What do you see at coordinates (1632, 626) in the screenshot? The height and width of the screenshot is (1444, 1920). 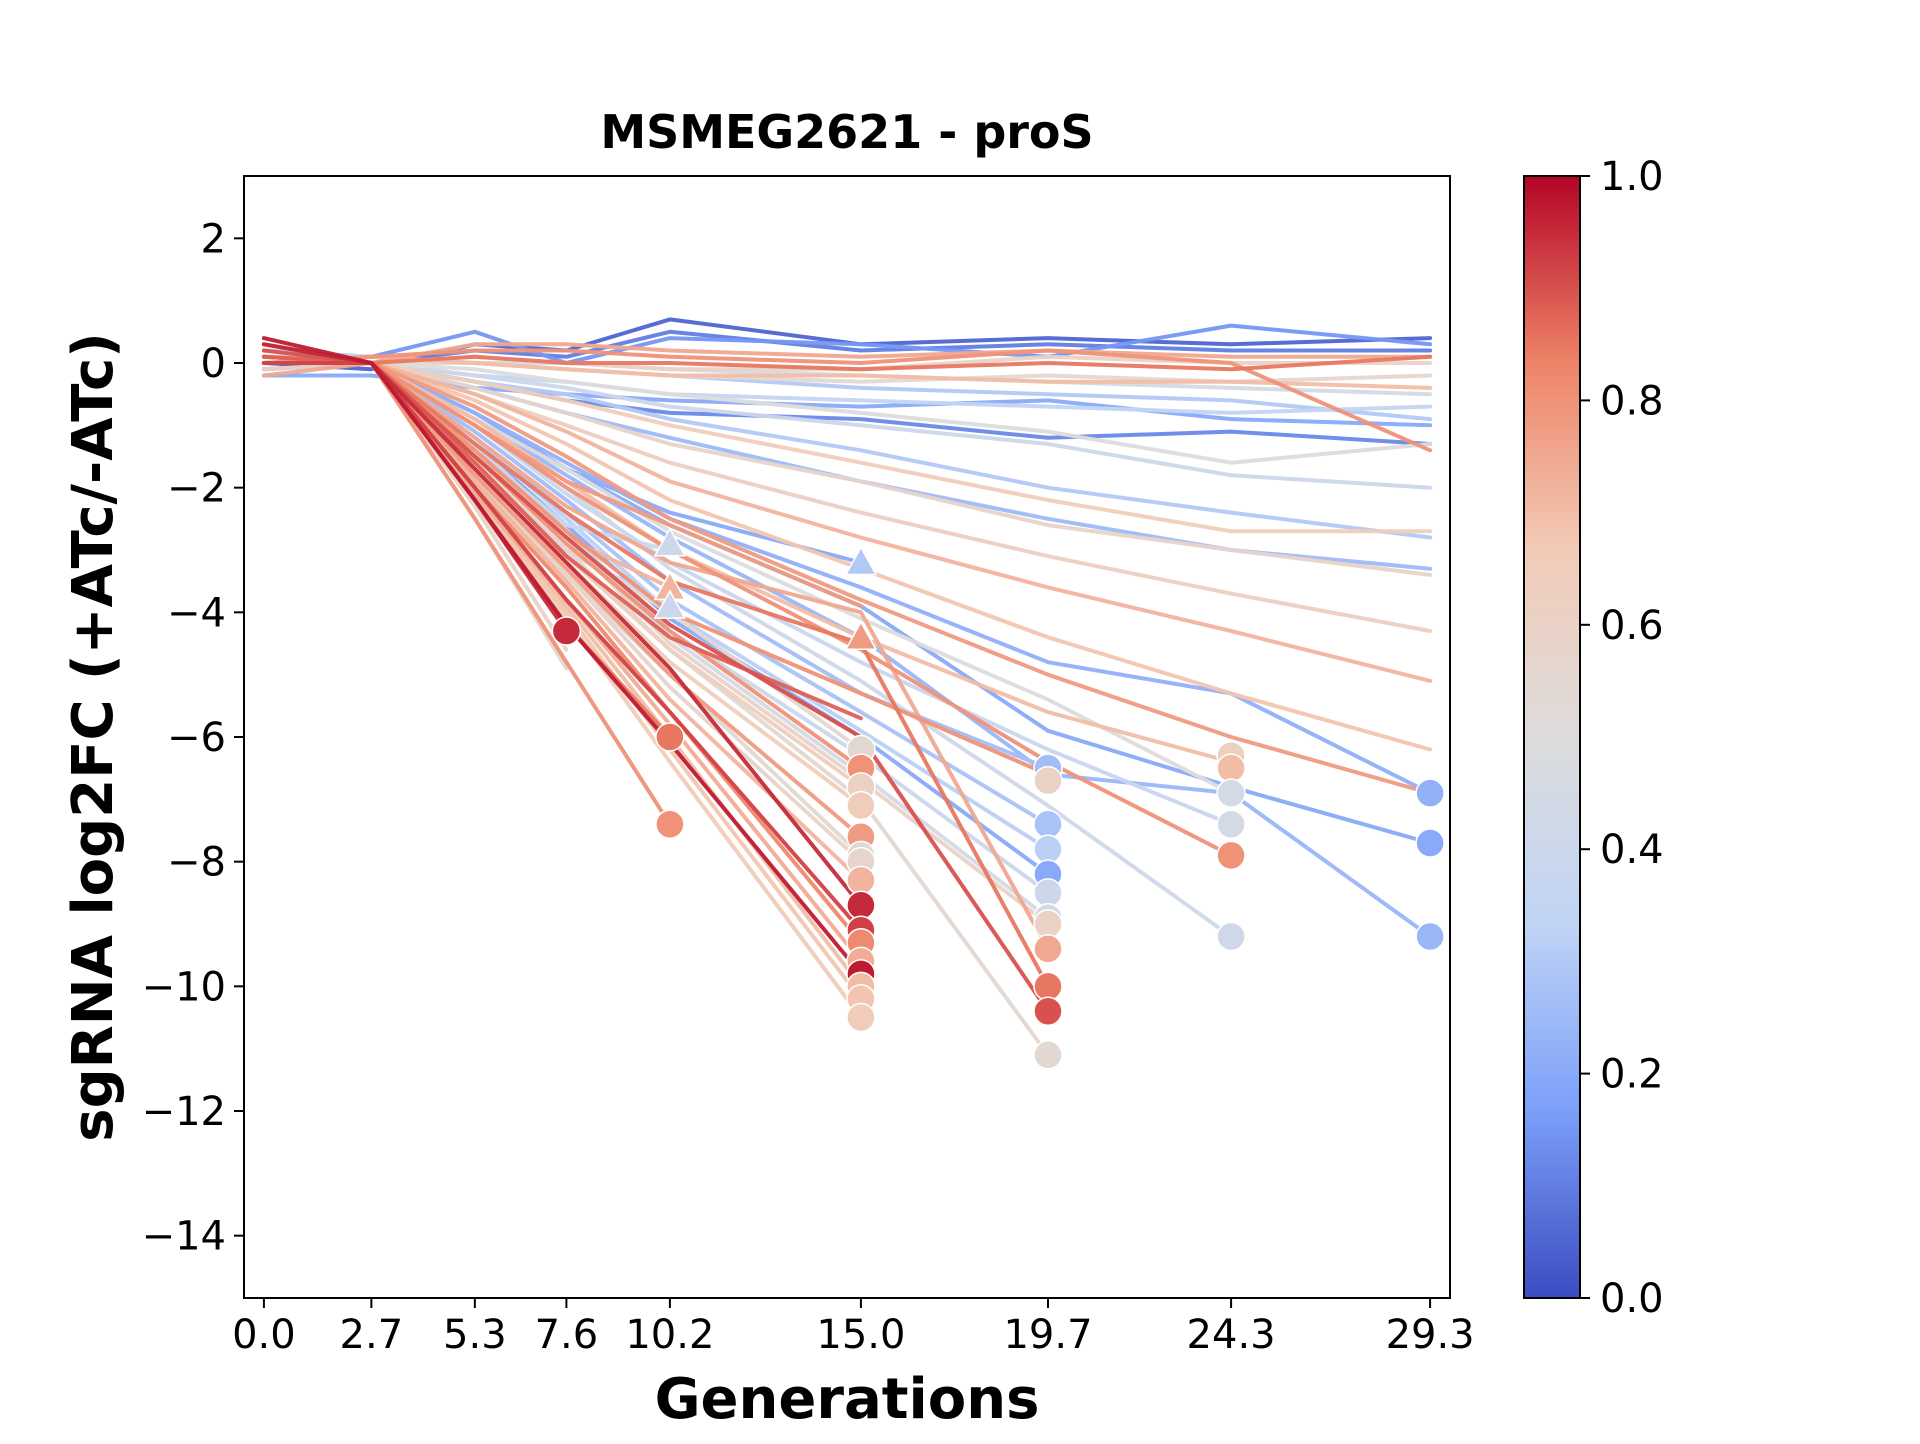 I see `colorbar-tick-label: 0.6` at bounding box center [1632, 626].